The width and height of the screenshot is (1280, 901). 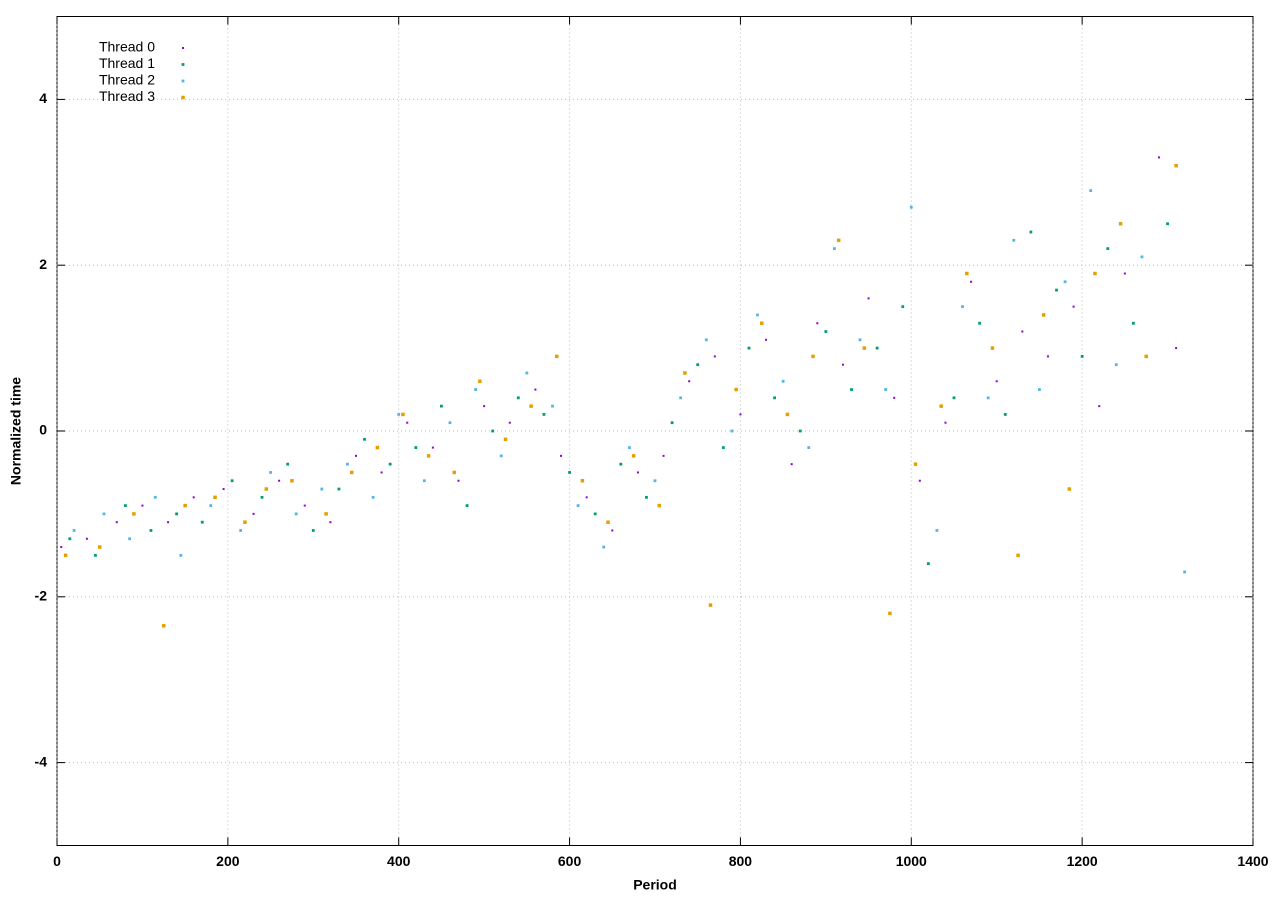 I want to click on legend-label: Thread 3, so click(x=127, y=96).